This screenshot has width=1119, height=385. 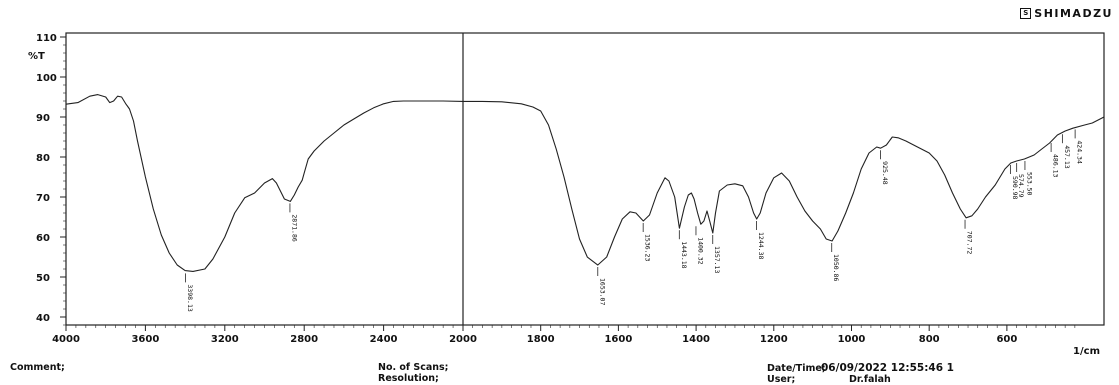 I want to click on peak-annotation: 553.50, so click(x=1028, y=178).